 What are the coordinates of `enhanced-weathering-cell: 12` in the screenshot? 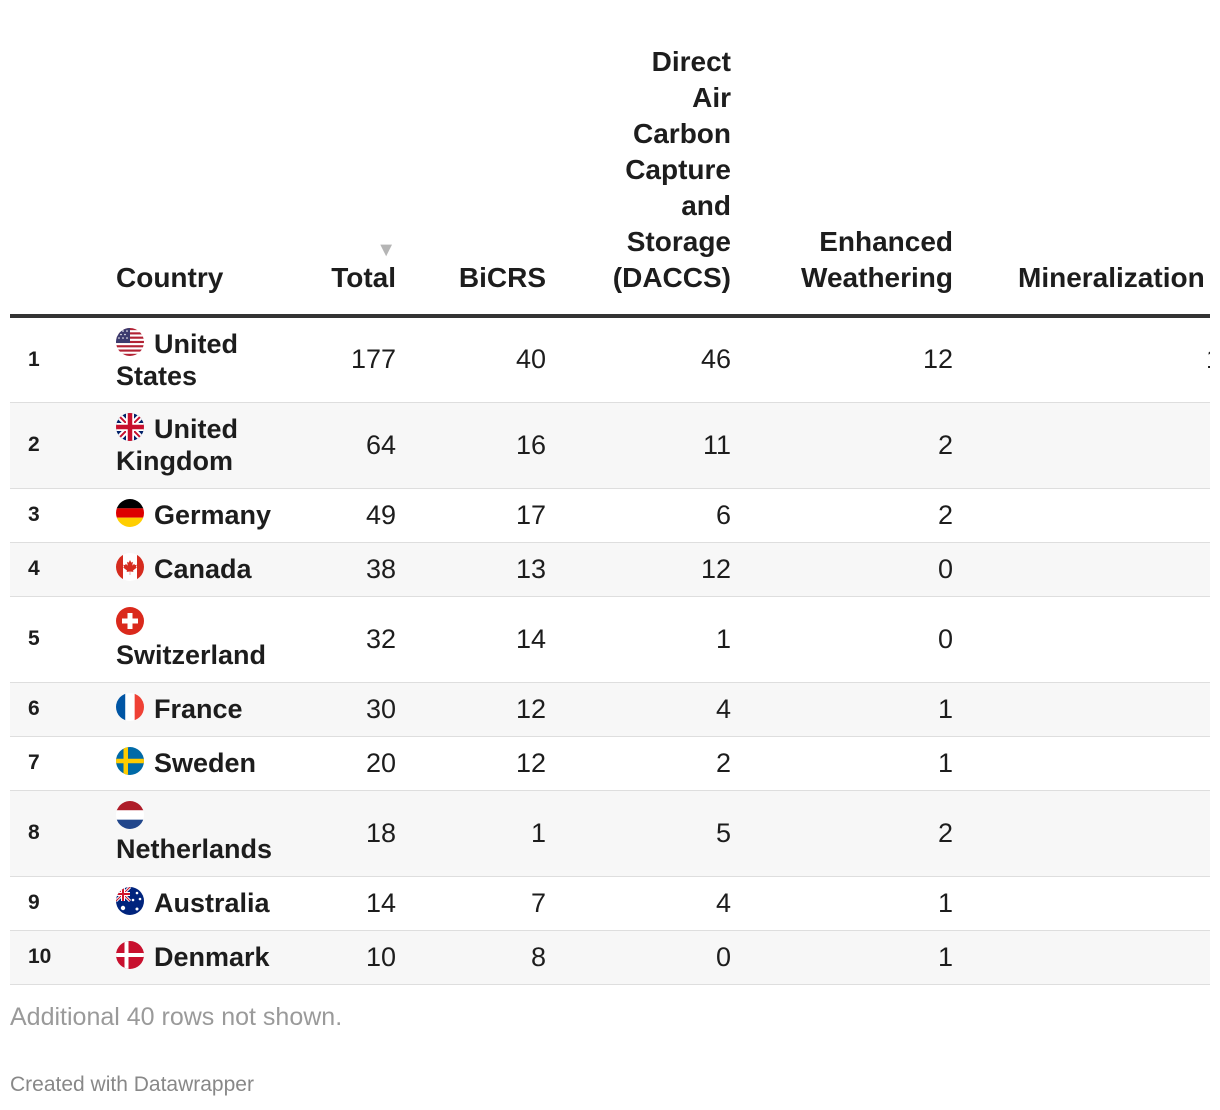 It's located at (937, 359).